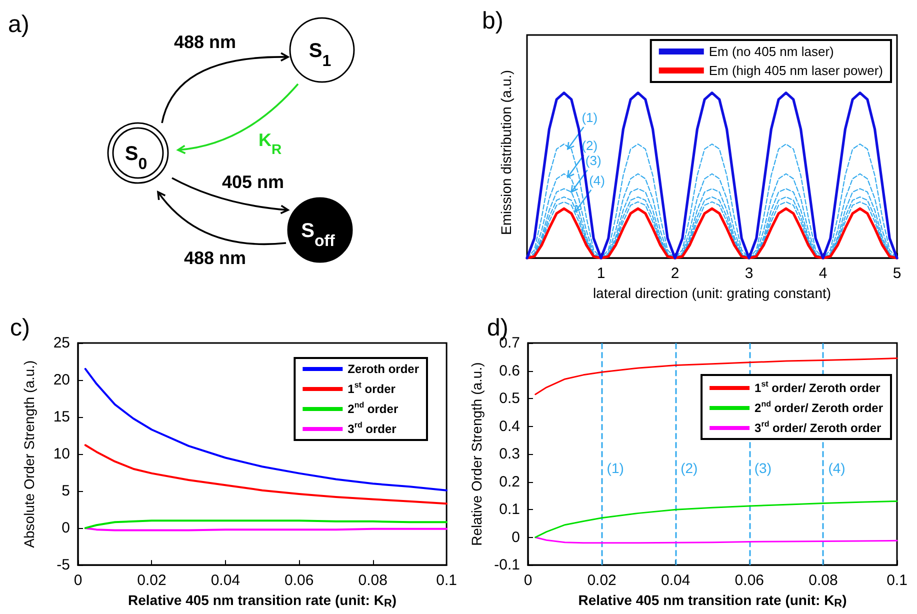 The image size is (917, 614). Describe the element at coordinates (509, 399) in the screenshot. I see `y-tick-label: 0.5` at that location.